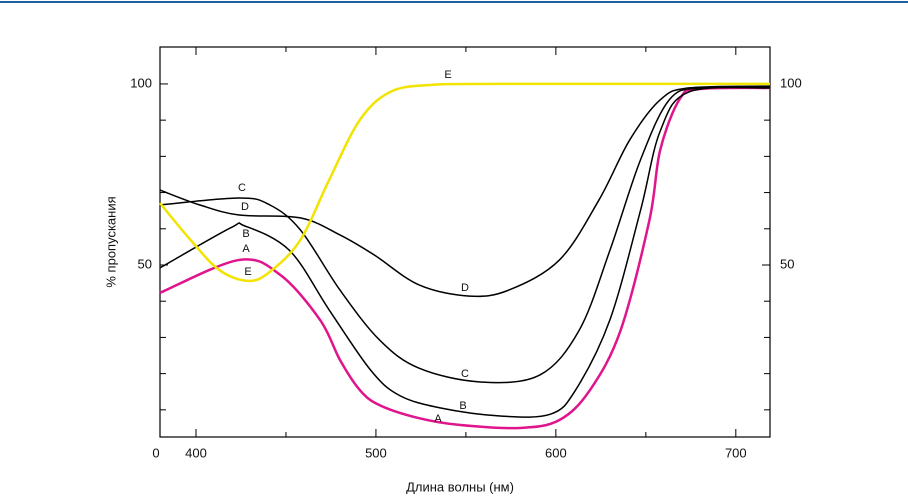  Describe the element at coordinates (141, 82) in the screenshot. I see `y-tick-label: 100` at that location.